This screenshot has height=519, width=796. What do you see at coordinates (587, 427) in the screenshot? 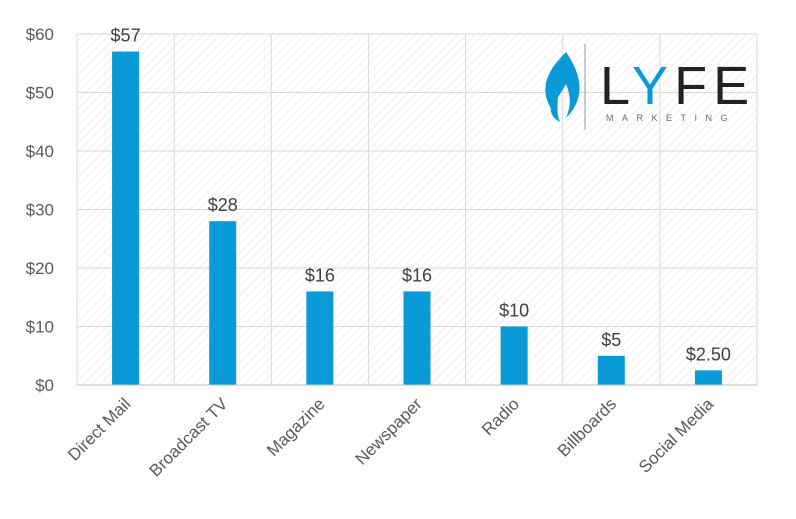
I see `x-tick-label: Billboards` at bounding box center [587, 427].